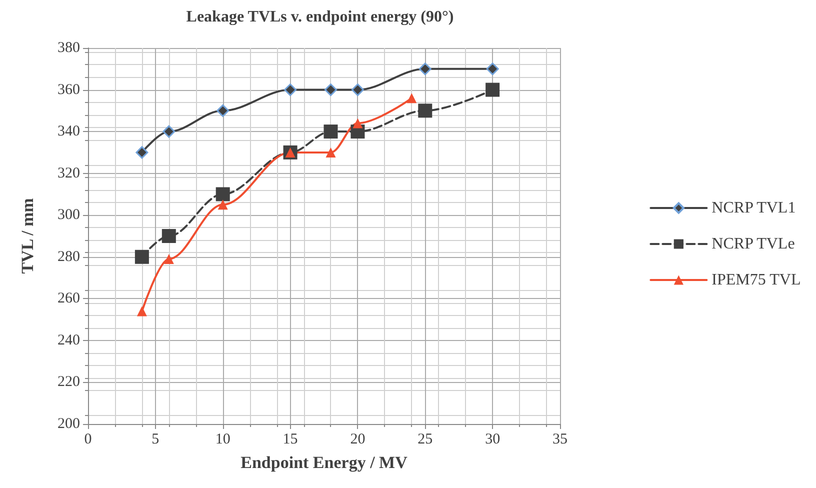 The width and height of the screenshot is (816, 488). What do you see at coordinates (753, 244) in the screenshot?
I see `legend-label: NCRP TVLe` at bounding box center [753, 244].